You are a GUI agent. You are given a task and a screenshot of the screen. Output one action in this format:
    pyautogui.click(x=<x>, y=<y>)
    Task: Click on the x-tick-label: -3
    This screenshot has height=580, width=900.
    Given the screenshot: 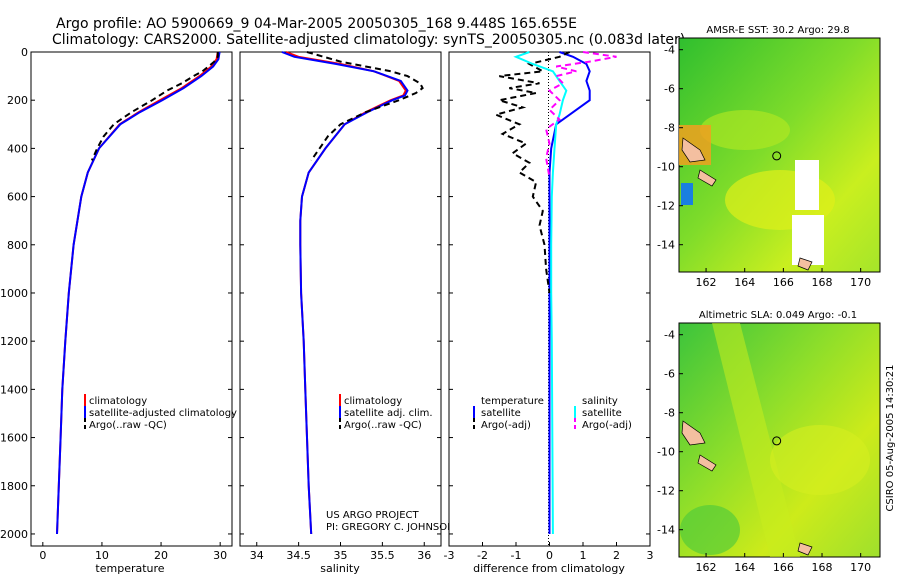 What is the action you would take?
    pyautogui.click(x=449, y=555)
    